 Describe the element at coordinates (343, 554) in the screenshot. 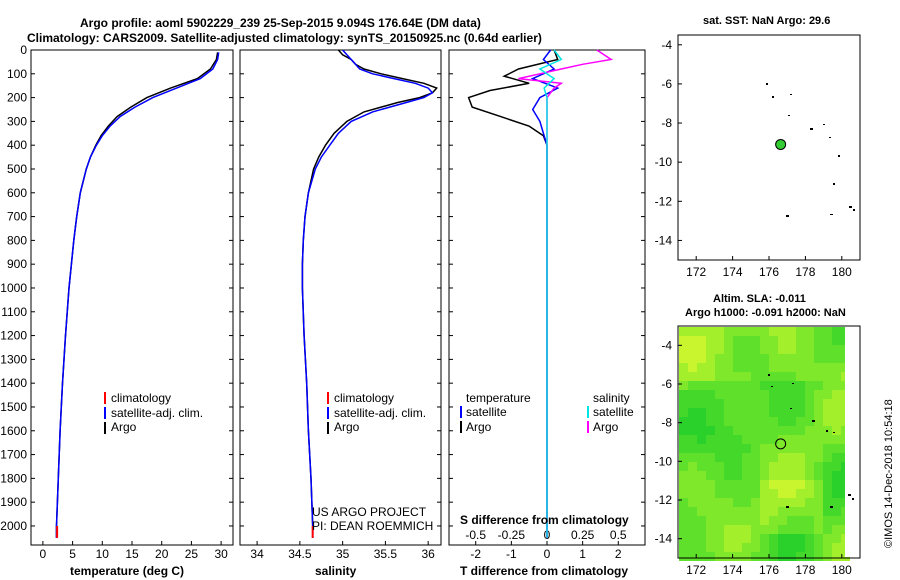

I see `salinity-tick-label: 35` at that location.